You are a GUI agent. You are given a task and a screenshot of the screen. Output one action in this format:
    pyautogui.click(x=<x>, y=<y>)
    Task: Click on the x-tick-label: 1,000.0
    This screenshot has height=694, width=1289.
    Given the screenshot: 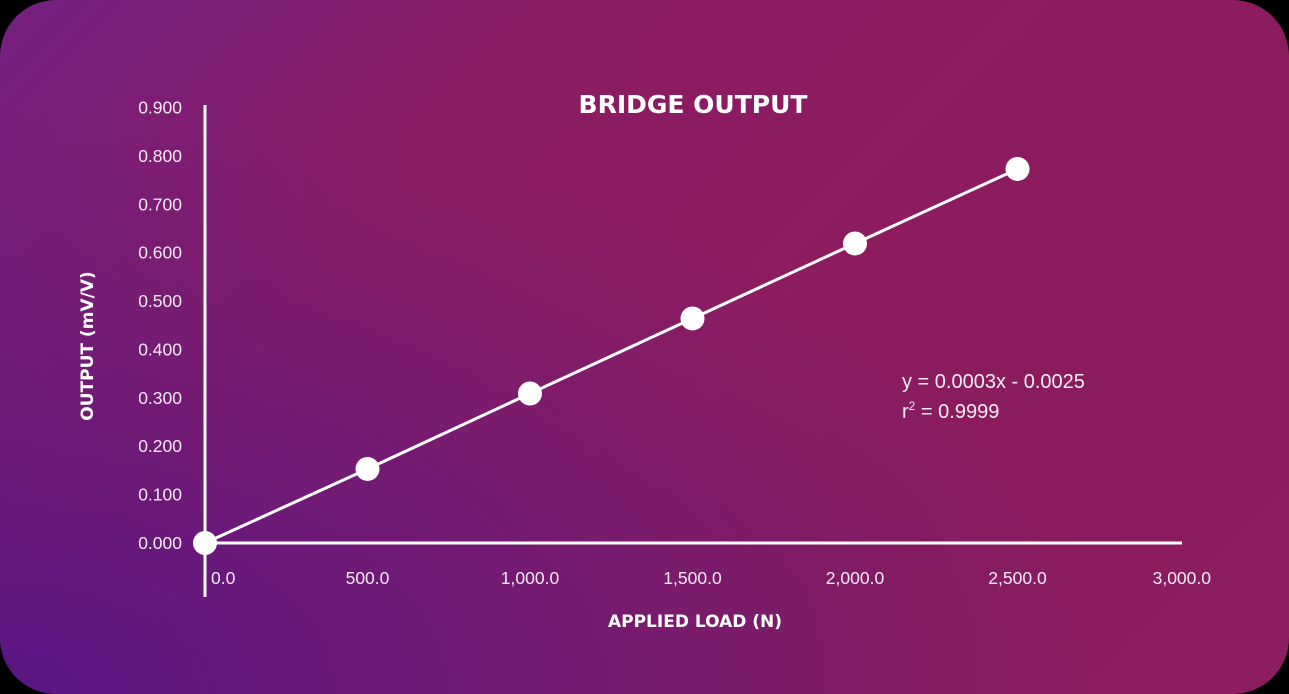 What is the action you would take?
    pyautogui.click(x=530, y=578)
    